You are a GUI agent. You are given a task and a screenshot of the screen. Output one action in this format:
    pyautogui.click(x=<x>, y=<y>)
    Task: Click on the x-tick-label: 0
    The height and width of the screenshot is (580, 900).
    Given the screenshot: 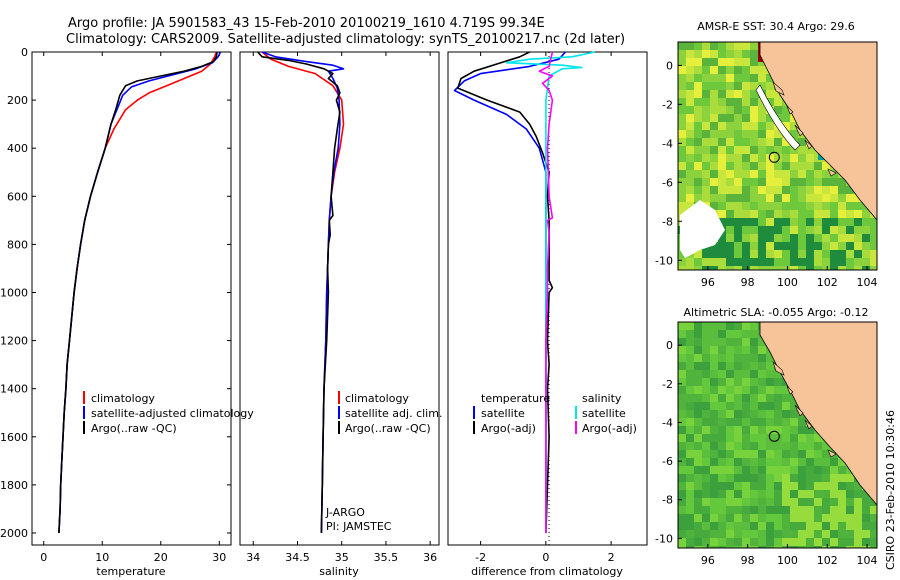 What is the action you would take?
    pyautogui.click(x=545, y=557)
    